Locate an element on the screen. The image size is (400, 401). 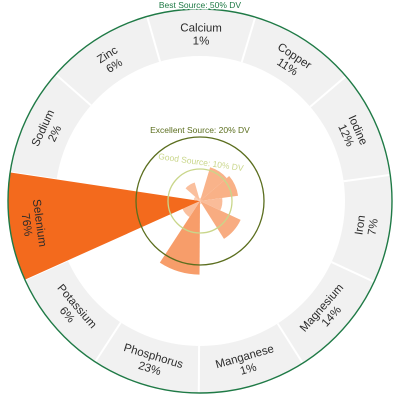
bar-iodine is located at coordinates (219, 188).